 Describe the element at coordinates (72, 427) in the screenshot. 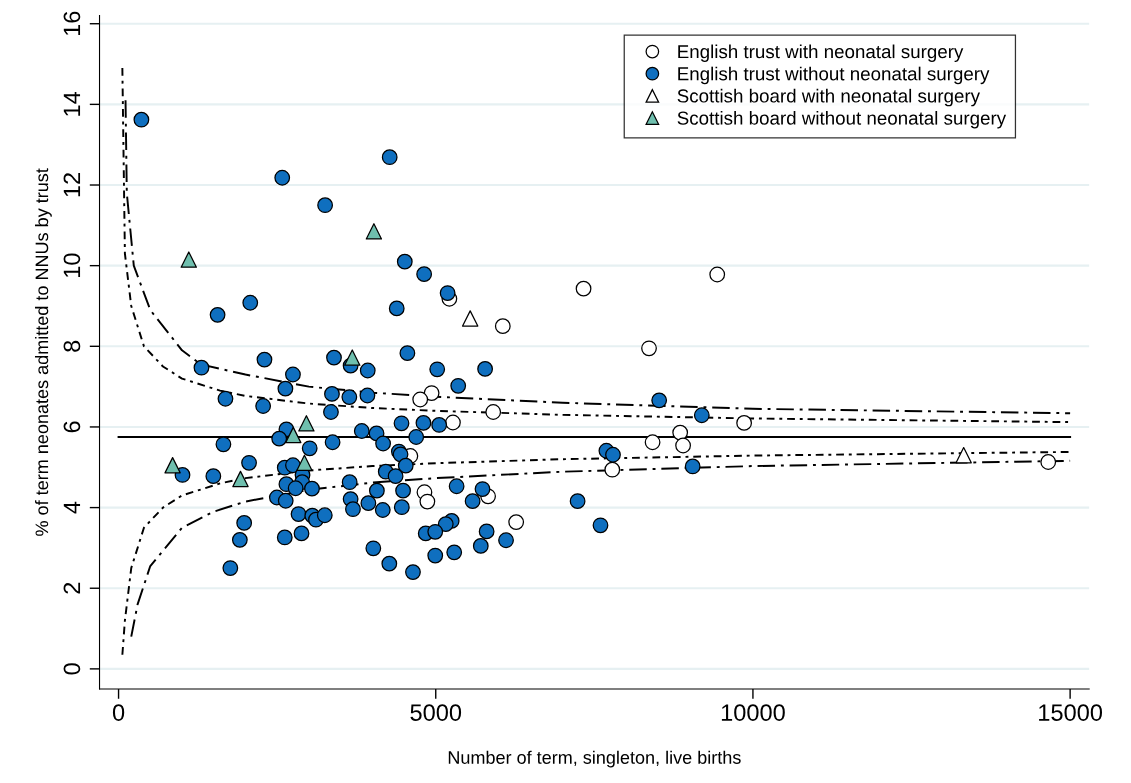

I see `y-tick-label: 6` at that location.